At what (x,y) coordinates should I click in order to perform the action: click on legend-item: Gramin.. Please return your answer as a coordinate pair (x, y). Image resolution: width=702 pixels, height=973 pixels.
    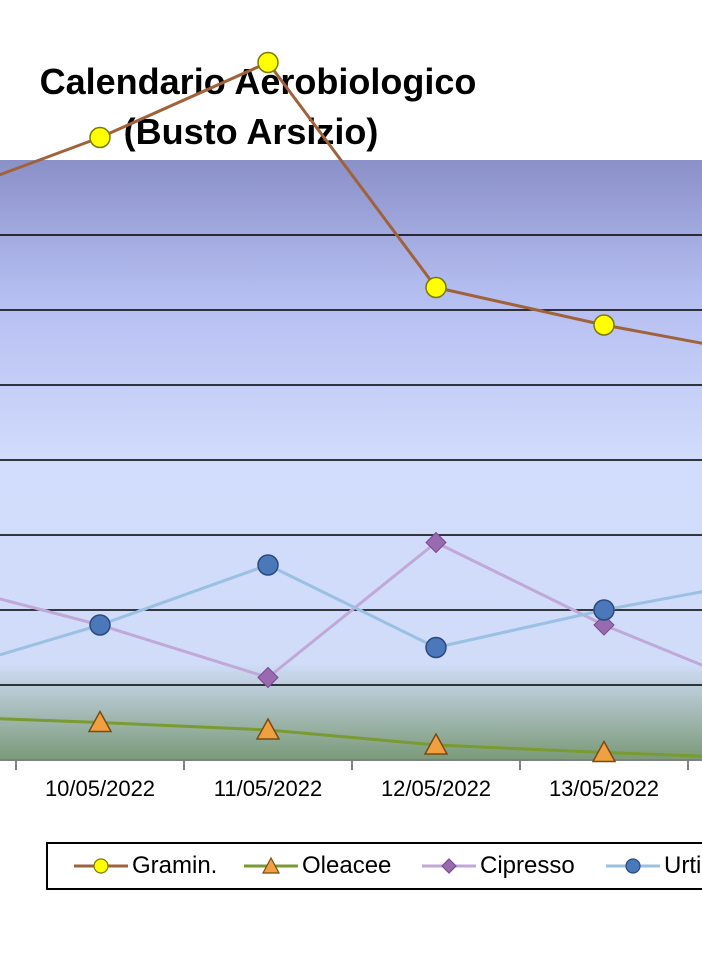
    Looking at the image, I should click on (144, 866).